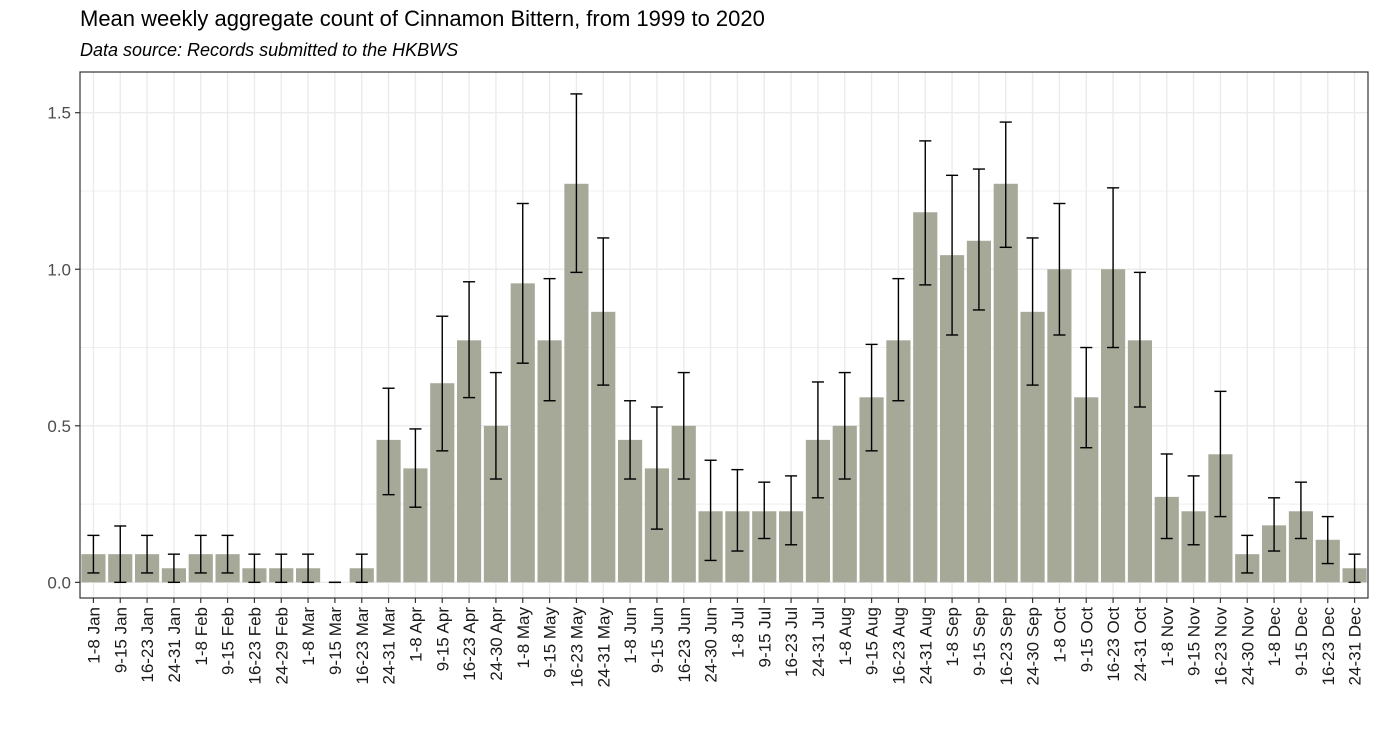 The height and width of the screenshot is (752, 1379). Describe the element at coordinates (59, 269) in the screenshot. I see `y-tick-label: 1.0` at that location.